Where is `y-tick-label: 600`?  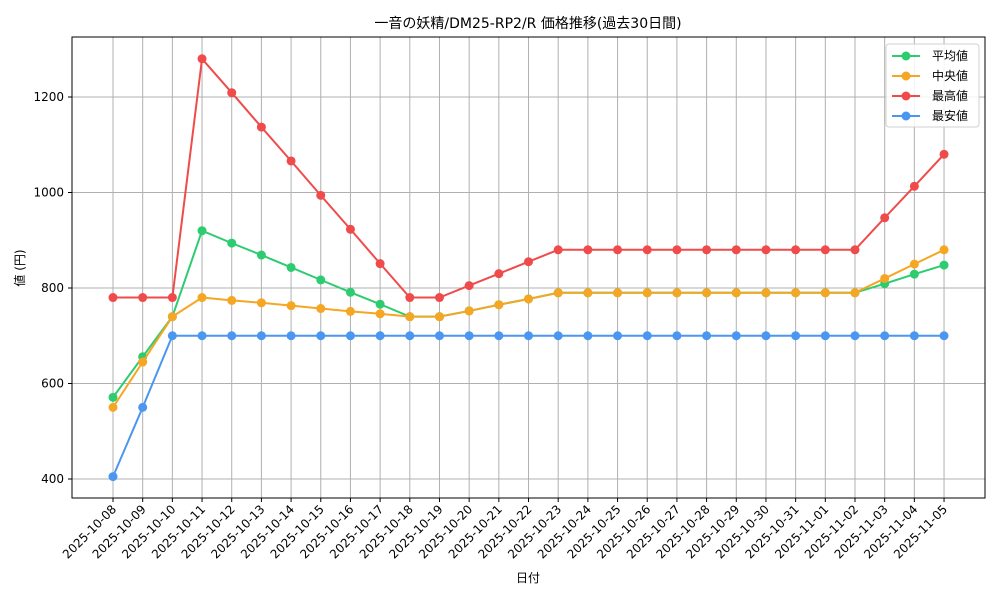
y-tick-label: 600 is located at coordinates (52, 384).